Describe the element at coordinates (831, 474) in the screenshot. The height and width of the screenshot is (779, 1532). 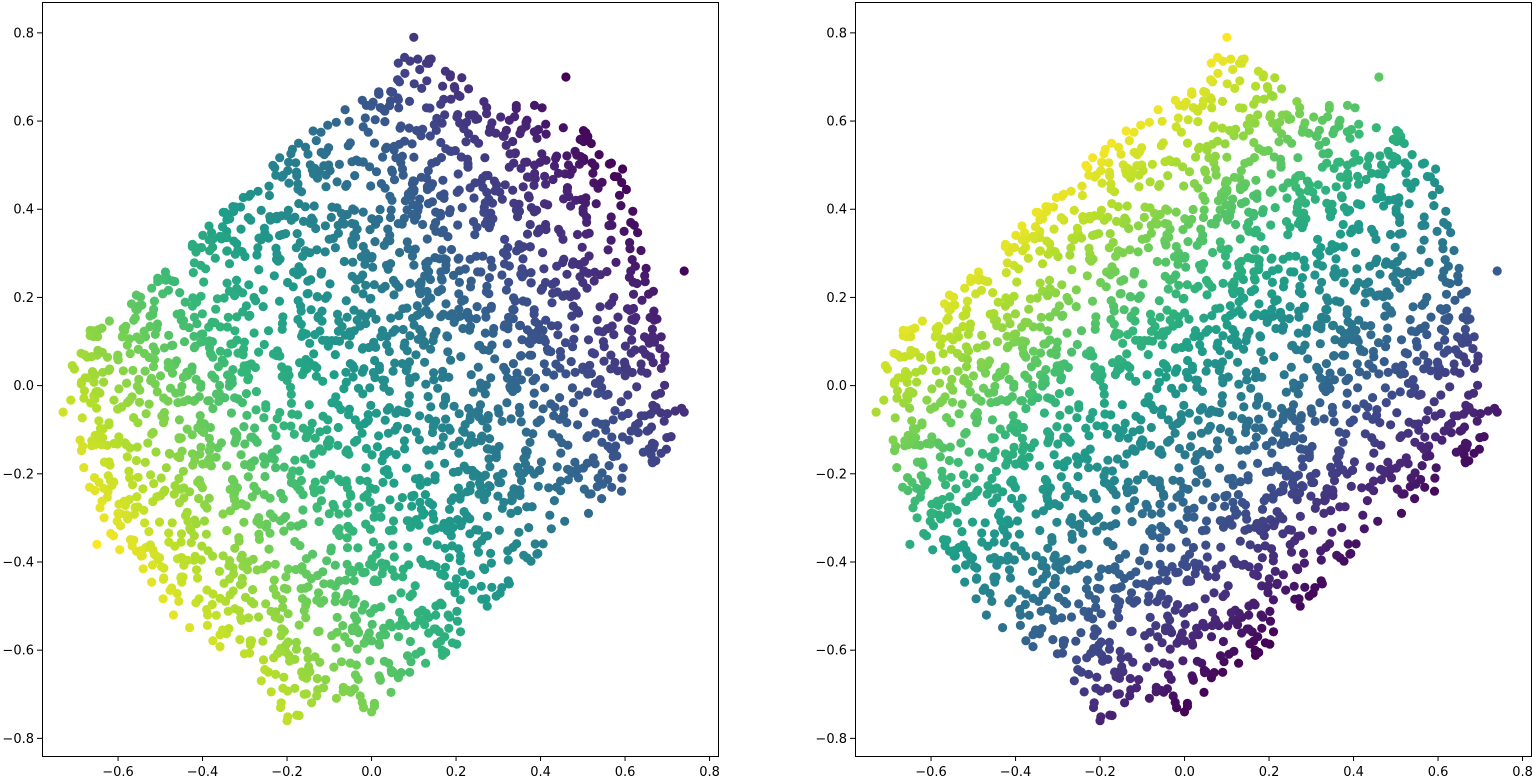
I see `right-y-tick-label: −0.2` at that location.